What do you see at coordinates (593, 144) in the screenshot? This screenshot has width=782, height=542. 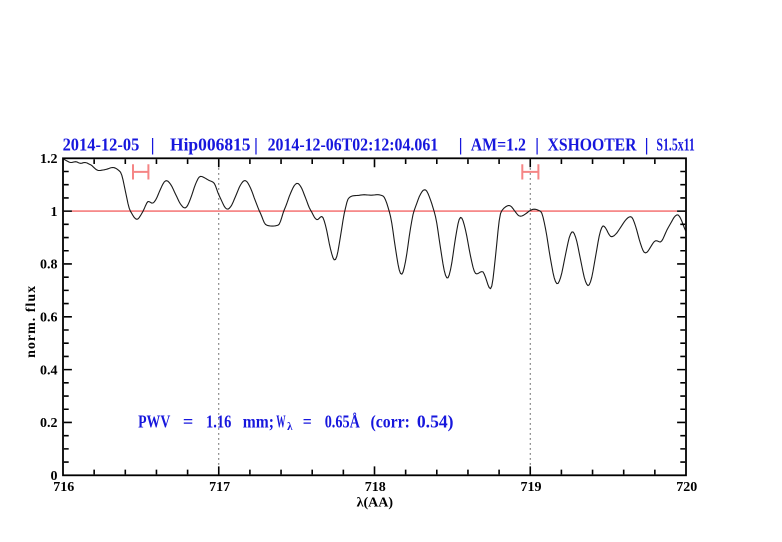 I see `svg-text: XSHOOTER` at bounding box center [593, 144].